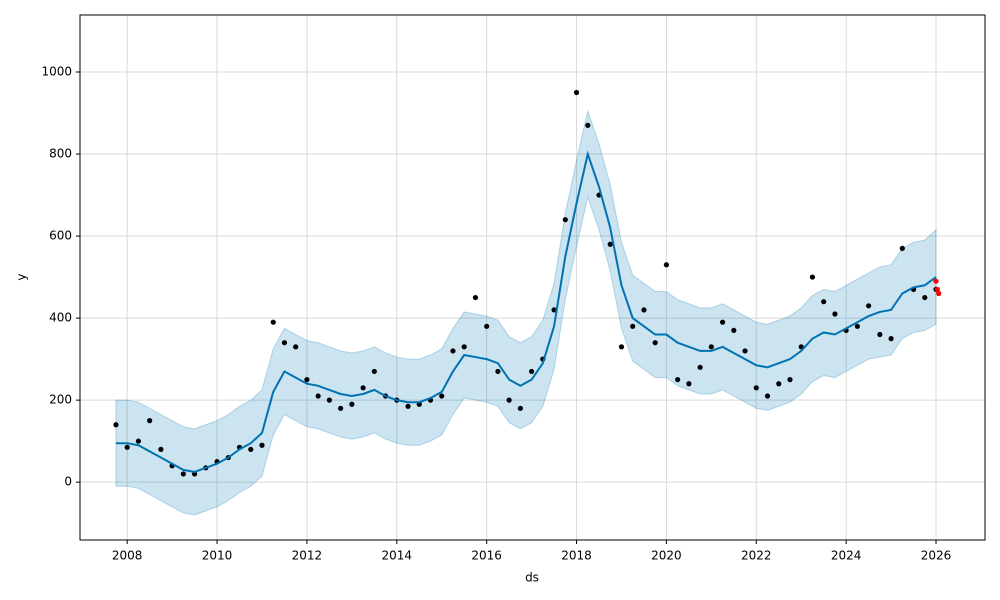 Image resolution: width=1000 pixels, height=600 pixels. Describe the element at coordinates (307, 556) in the screenshot. I see `x-tick-label: 2012` at that location.